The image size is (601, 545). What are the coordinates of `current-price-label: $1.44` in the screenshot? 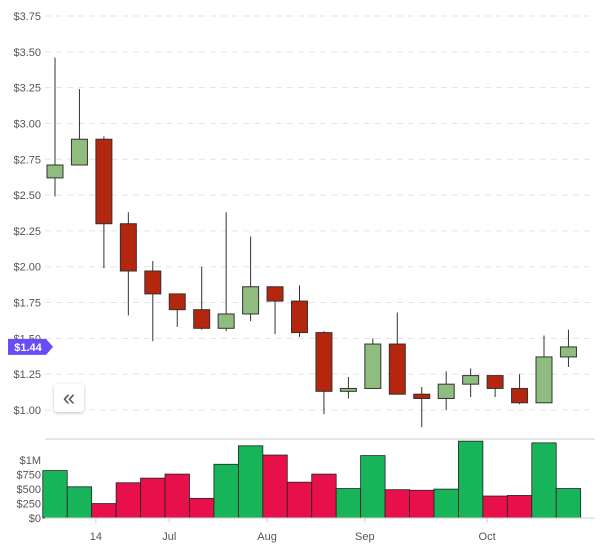 It's located at (28, 348).